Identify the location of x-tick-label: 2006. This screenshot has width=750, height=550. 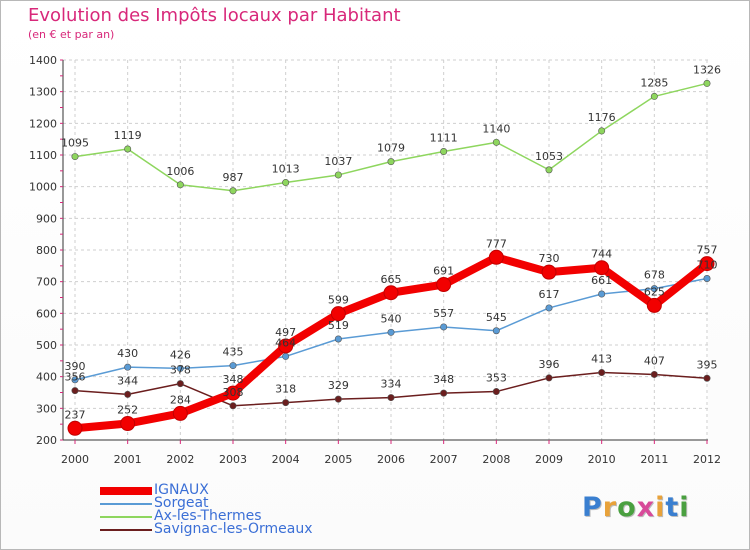
(391, 459).